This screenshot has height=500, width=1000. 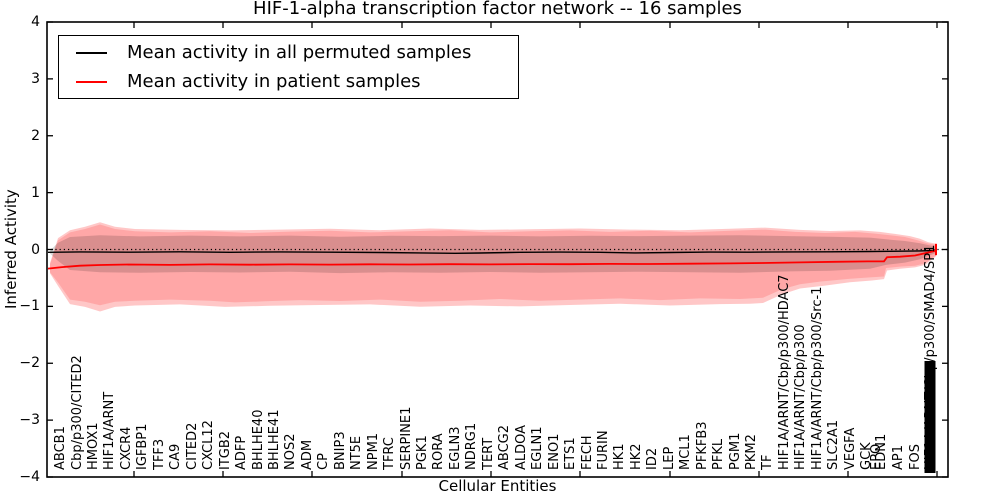 I want to click on x-tick-label: PGK1, so click(x=422, y=452).